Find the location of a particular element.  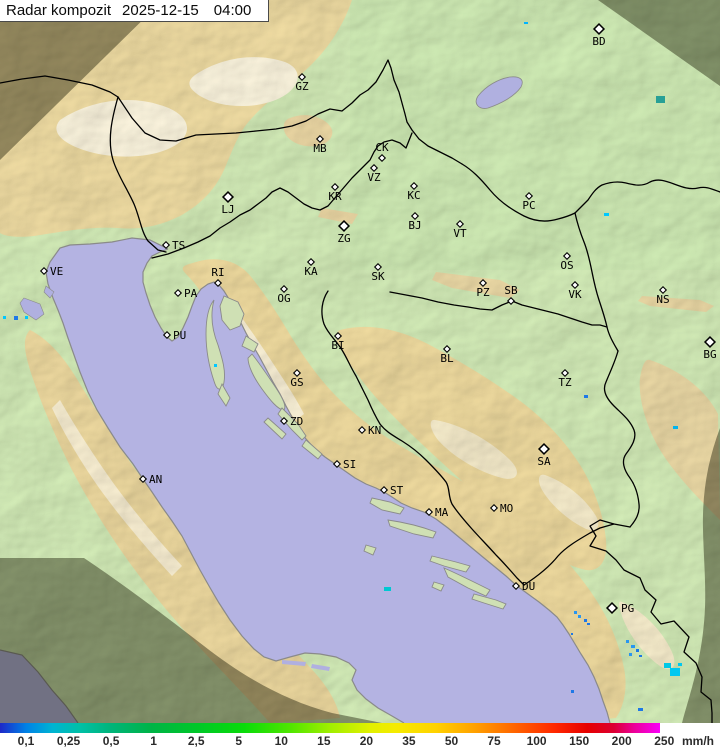

city-label: GS is located at coordinates (296, 382).